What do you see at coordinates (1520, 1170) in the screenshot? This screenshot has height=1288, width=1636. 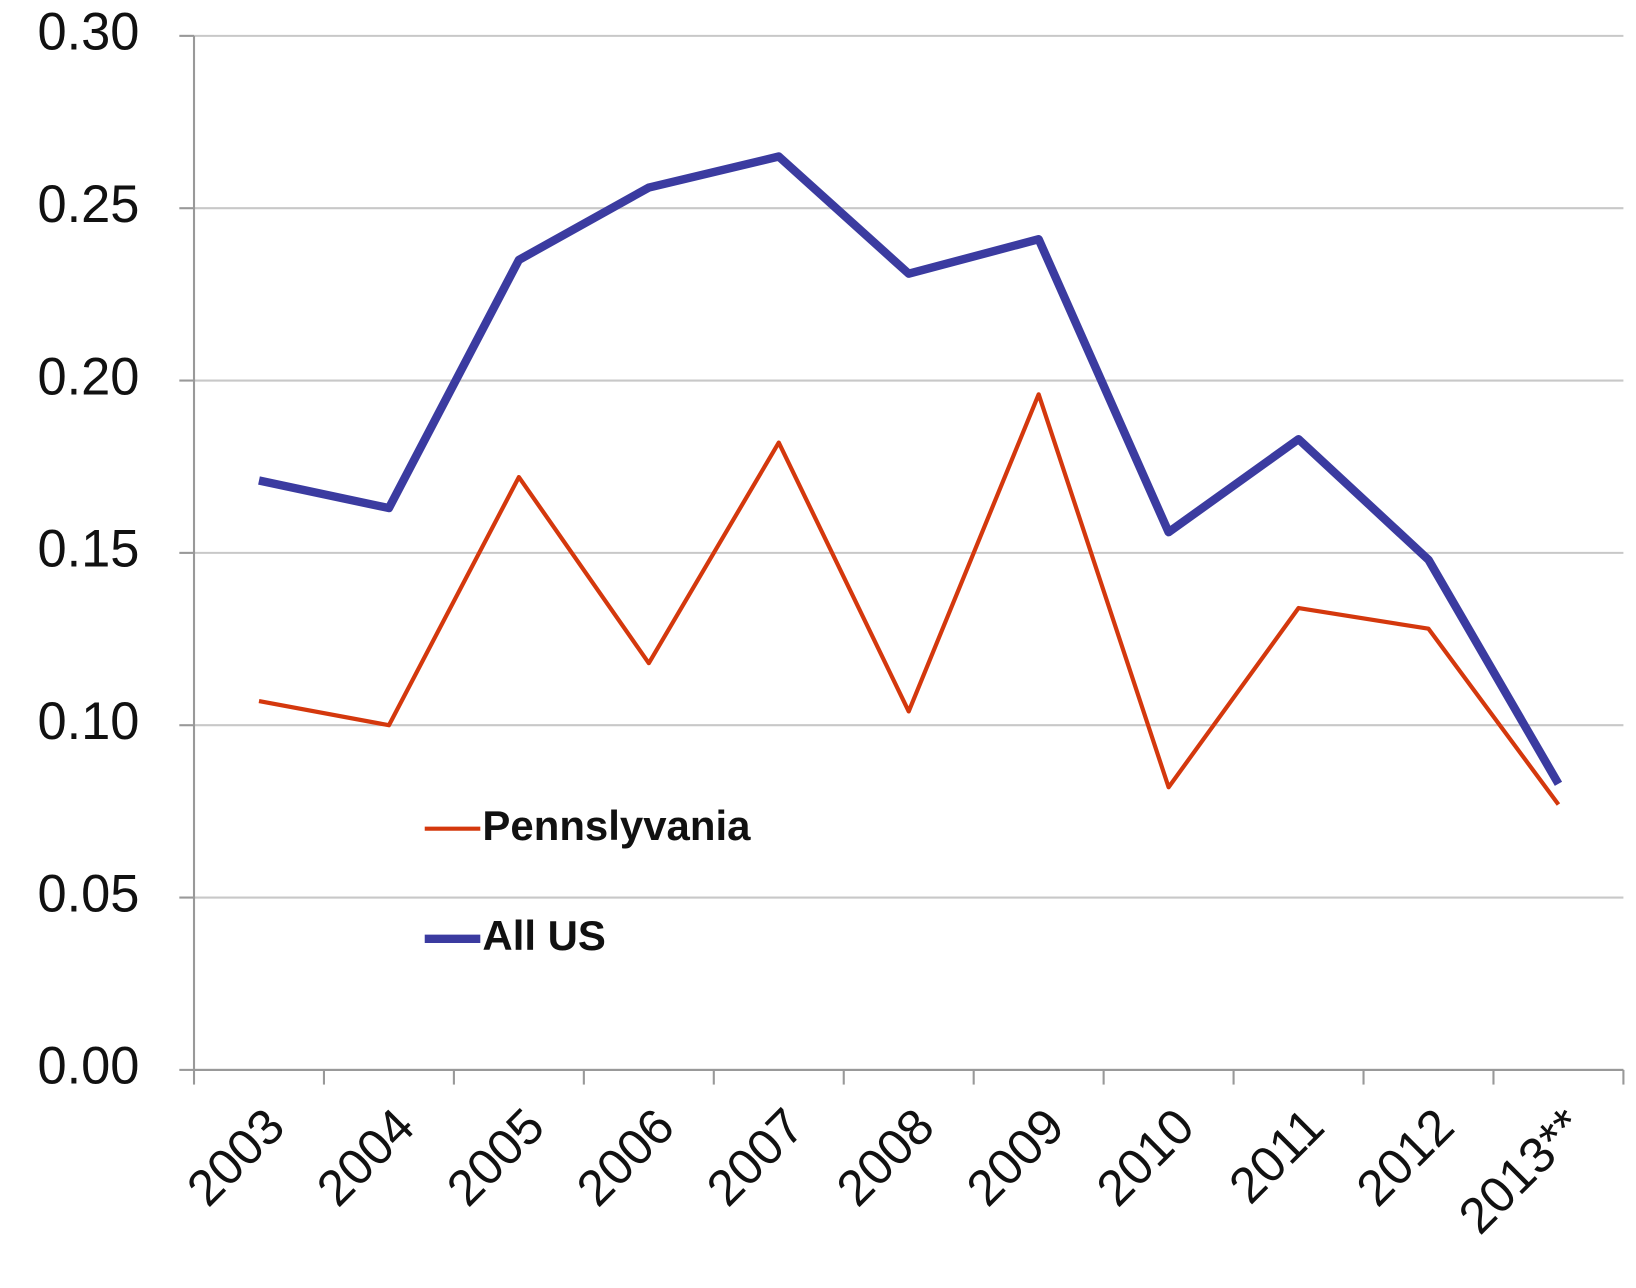 I see `x-tick-label: 2013**` at bounding box center [1520, 1170].